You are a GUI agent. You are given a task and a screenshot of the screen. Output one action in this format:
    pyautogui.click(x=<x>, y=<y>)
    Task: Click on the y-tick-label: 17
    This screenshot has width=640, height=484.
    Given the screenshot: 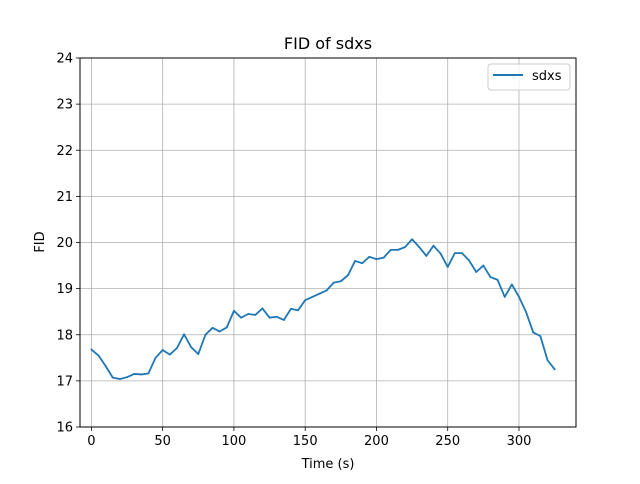 What is the action you would take?
    pyautogui.click(x=64, y=381)
    